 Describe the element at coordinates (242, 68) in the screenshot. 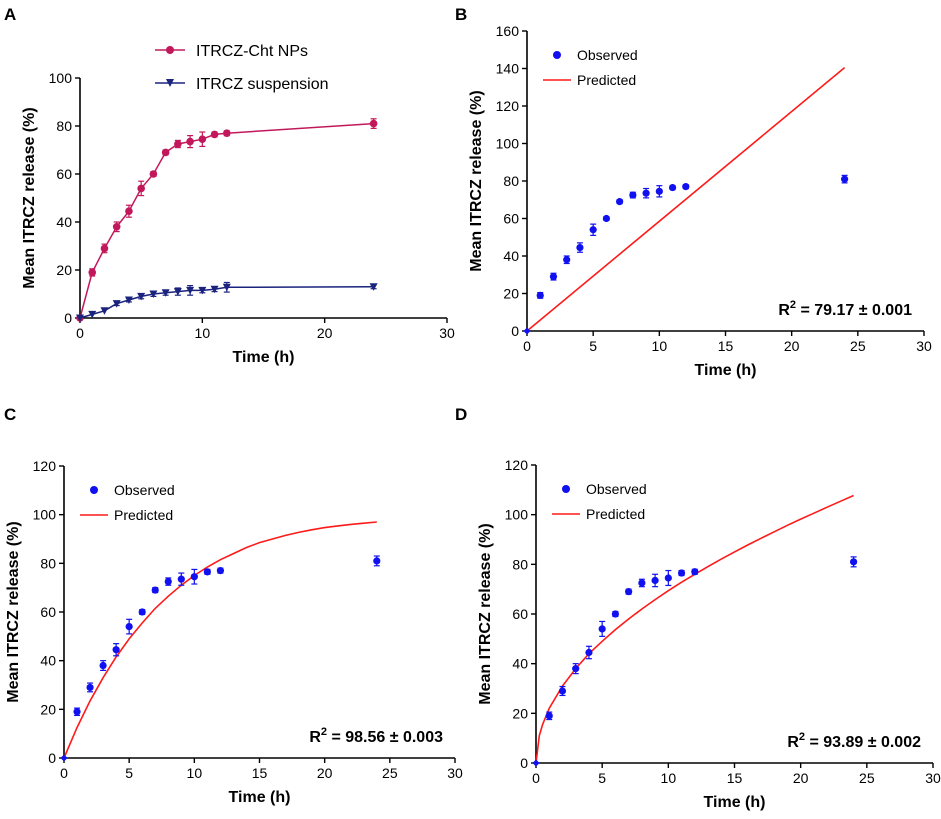

I see `legend: ITRCZ-Cht NPs ITRCZ suspension` at that location.